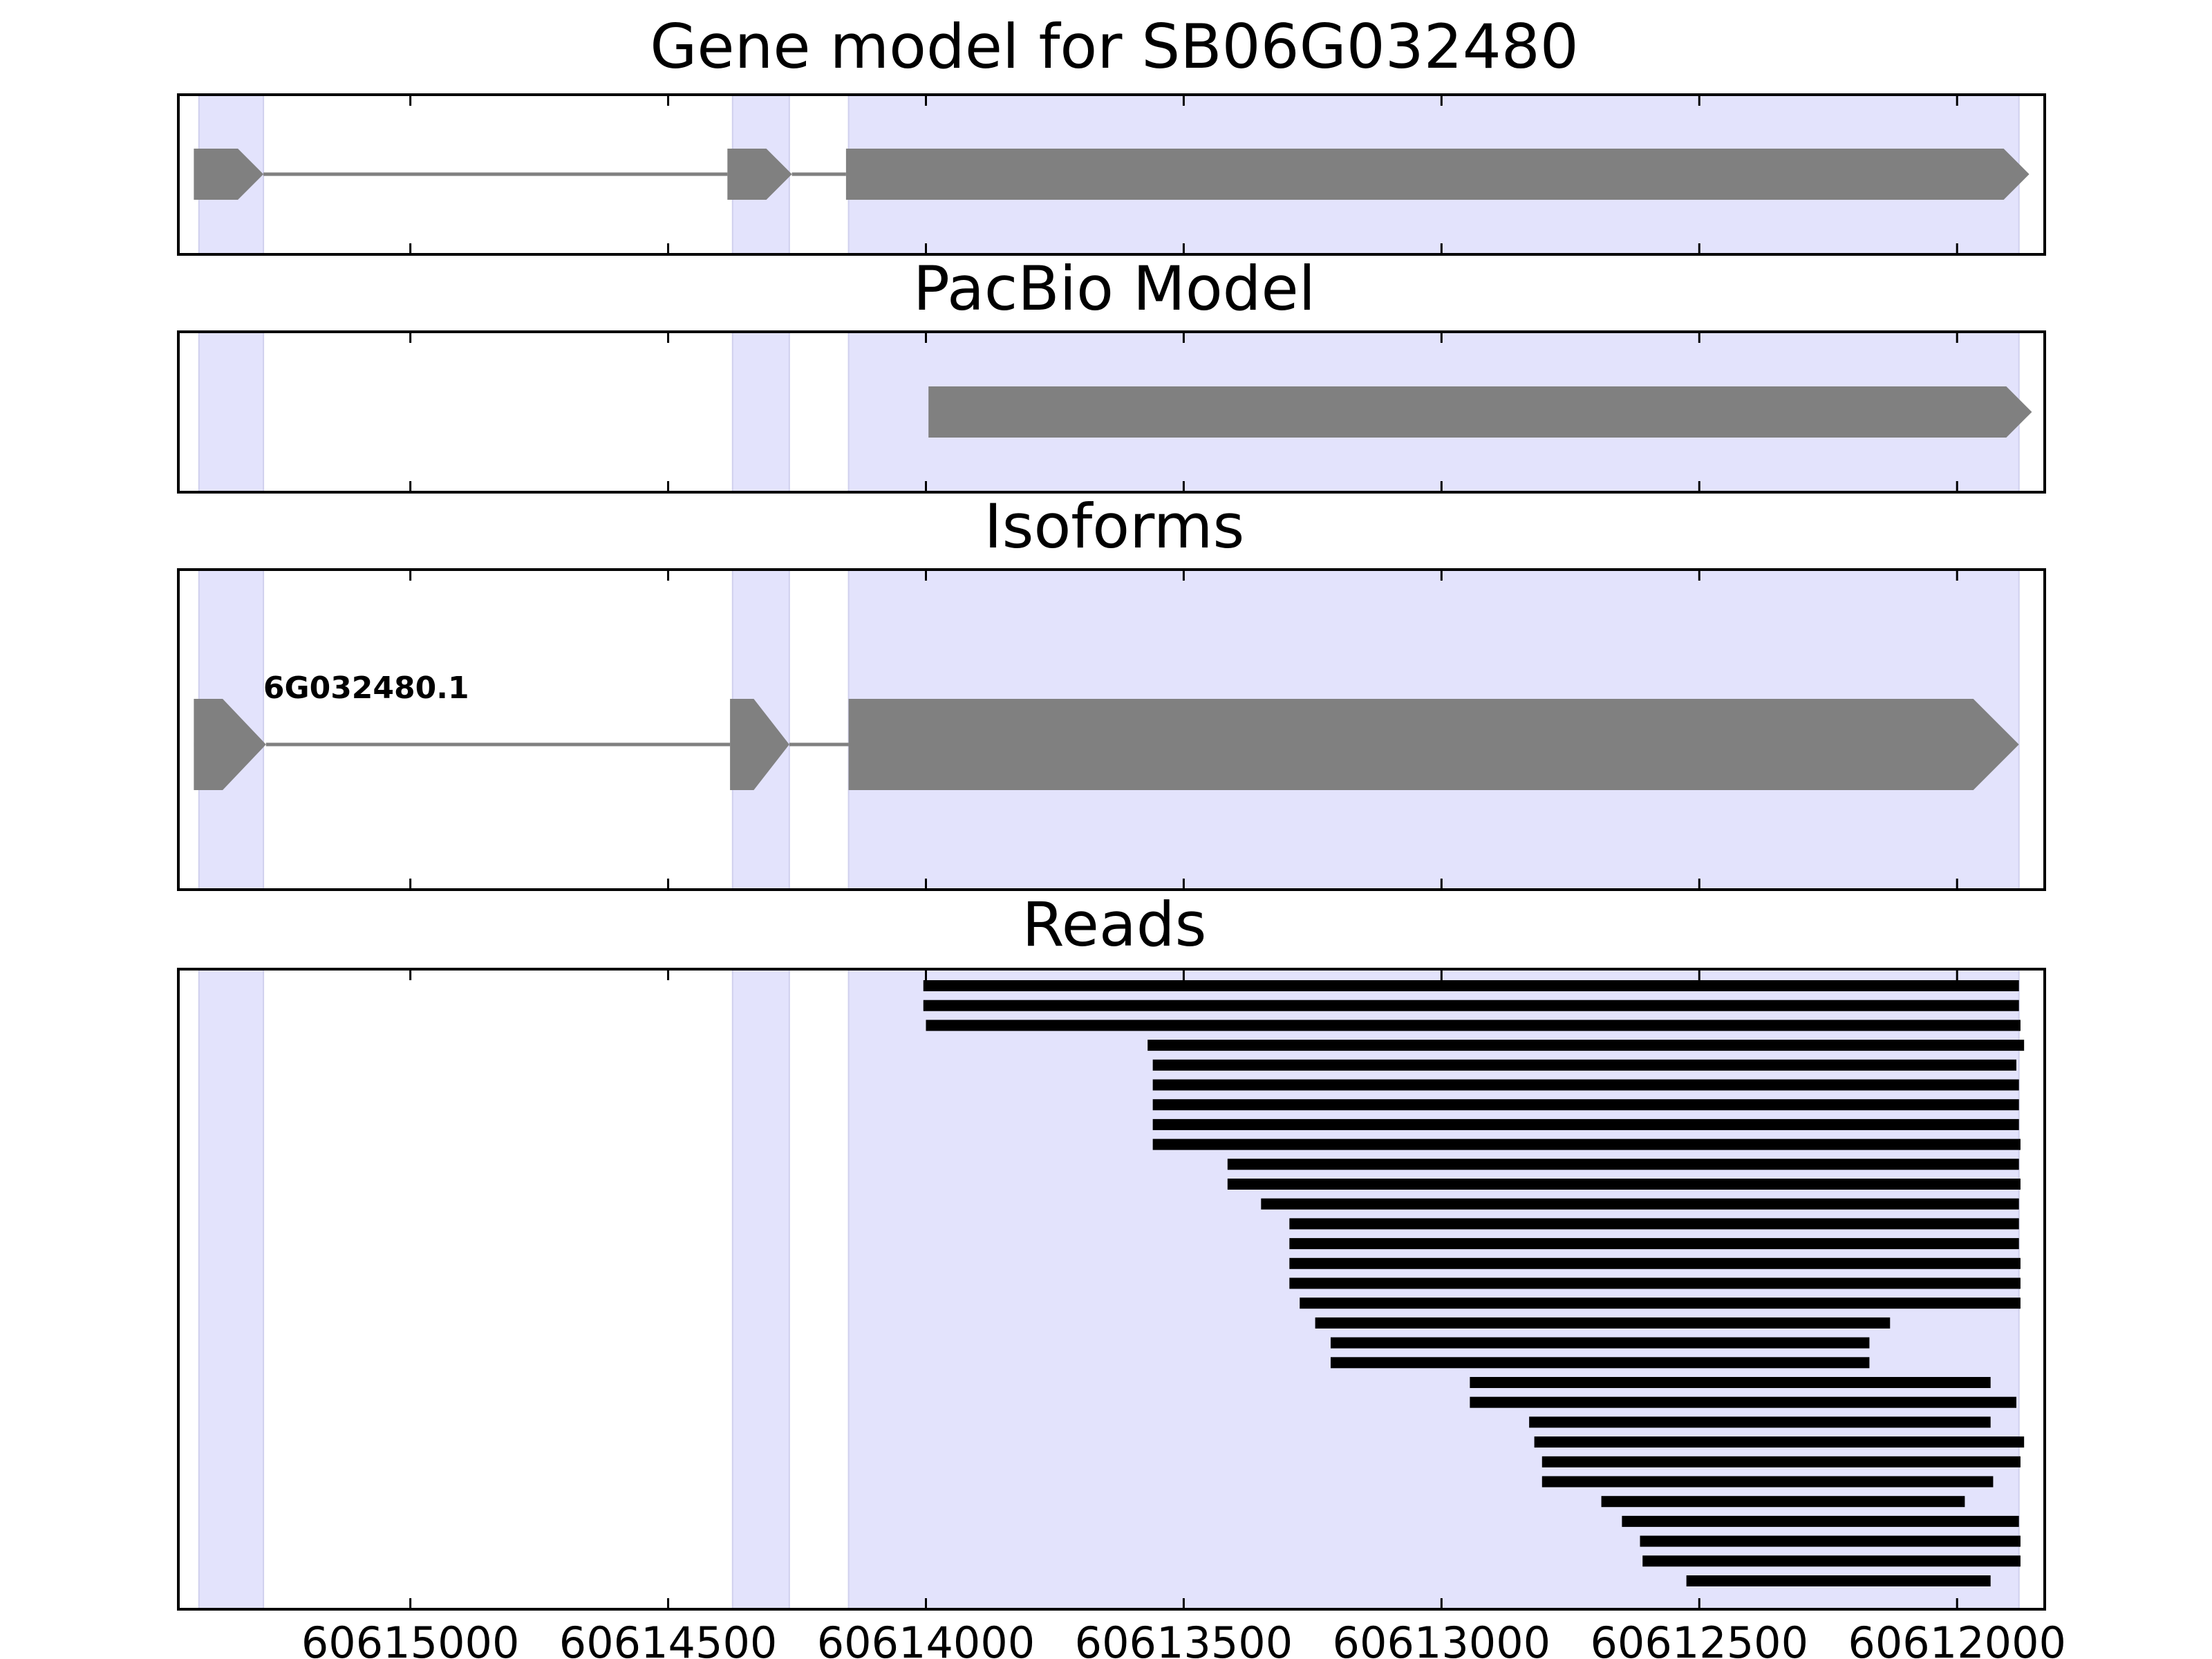 The height and width of the screenshot is (1659, 2212). What do you see at coordinates (926, 1638) in the screenshot?
I see `x-tick-label: 60614000` at bounding box center [926, 1638].